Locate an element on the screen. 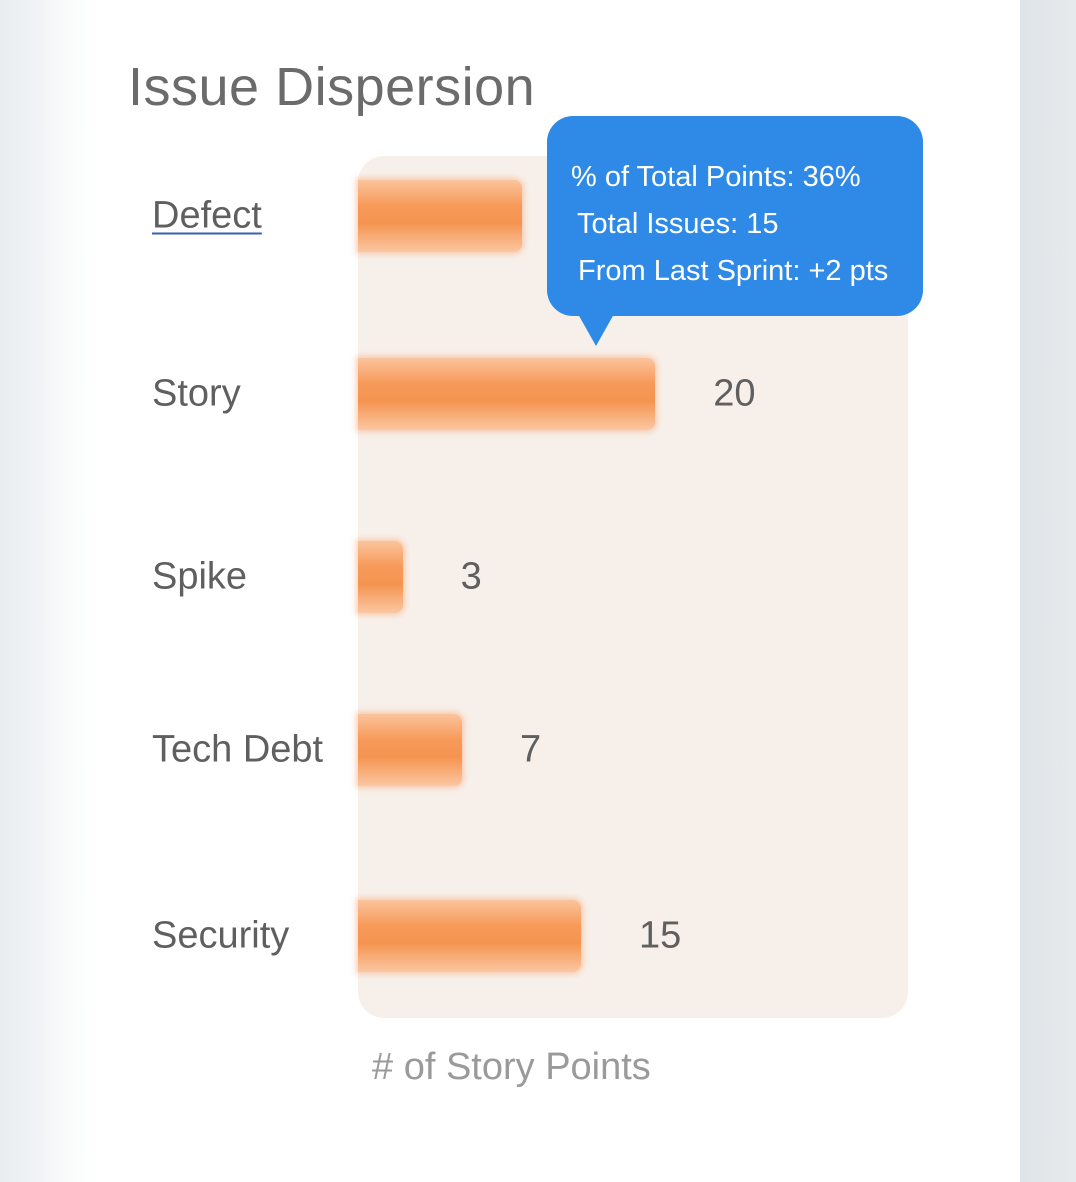 The height and width of the screenshot is (1182, 1076). chart-title: Issue Dispersion is located at coordinates (332, 87).